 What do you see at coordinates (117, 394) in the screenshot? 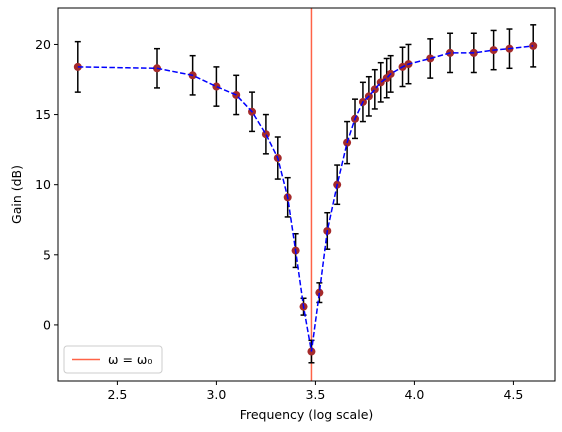
I see `x-tick-label: 2.5` at bounding box center [117, 394].